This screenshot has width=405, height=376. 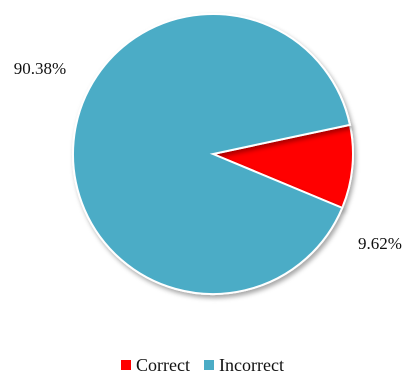 I want to click on legend-swatch-incorrect, so click(x=209, y=365).